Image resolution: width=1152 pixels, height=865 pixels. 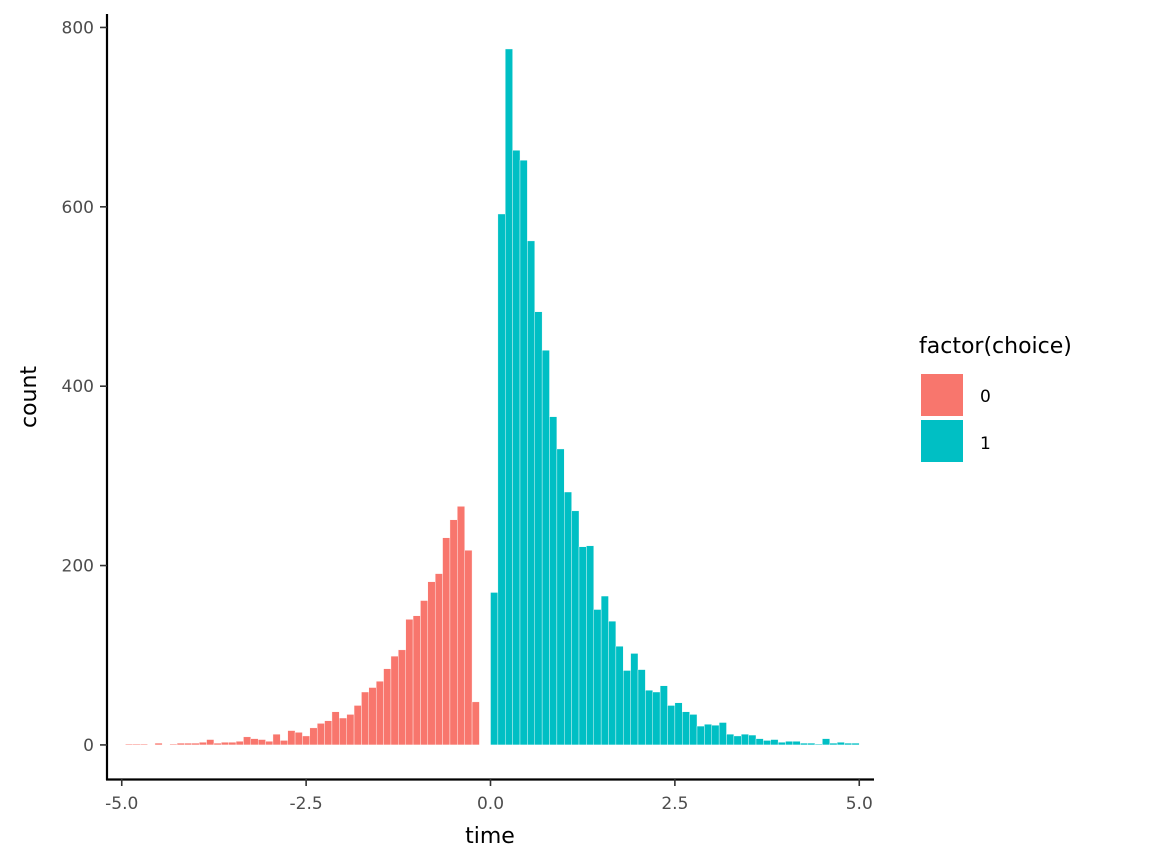 I want to click on y-tick-label: 800, so click(x=78, y=28).